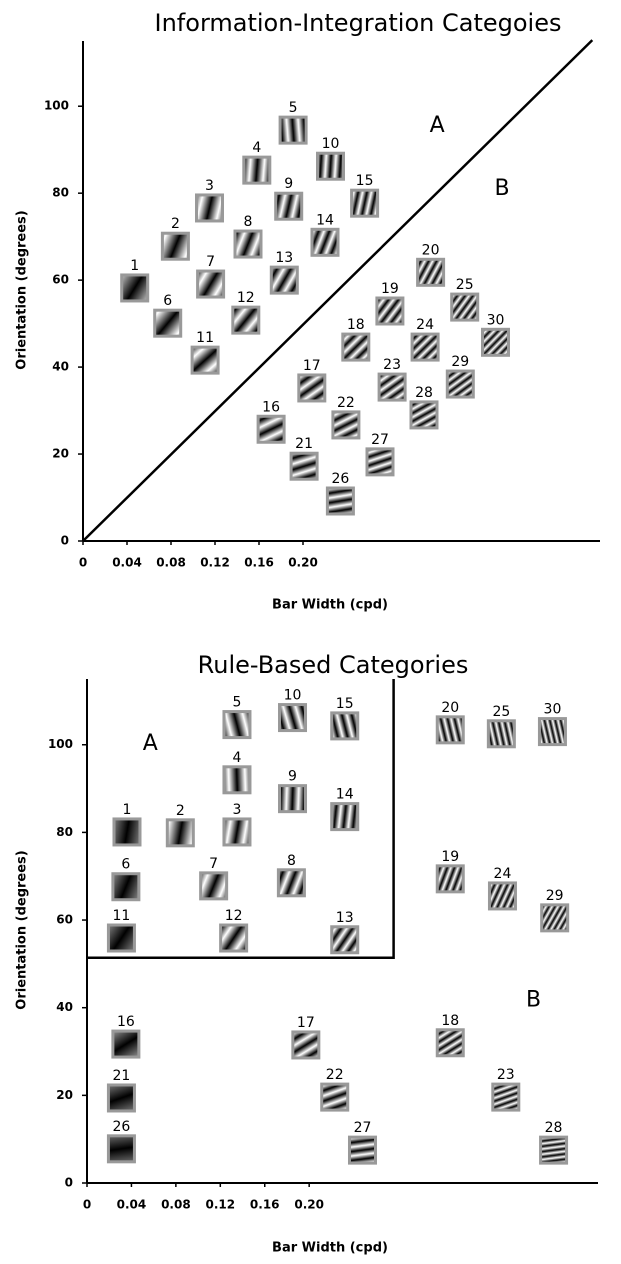 The width and height of the screenshot is (621, 1264). What do you see at coordinates (215, 563) in the screenshot?
I see `x-tick-label: 0.12` at bounding box center [215, 563].